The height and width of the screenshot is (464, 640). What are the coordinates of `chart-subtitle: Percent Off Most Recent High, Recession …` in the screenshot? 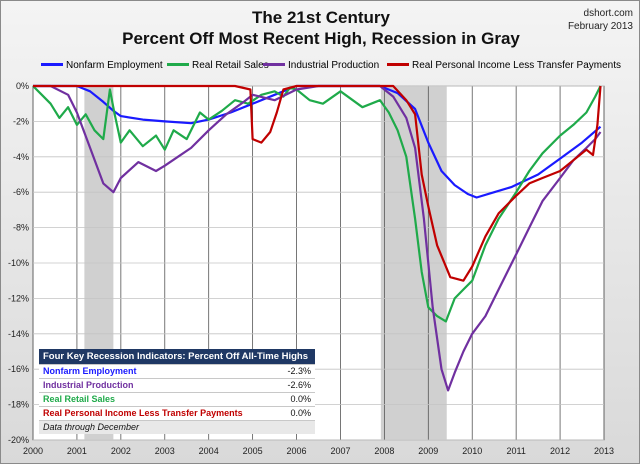 It's located at (321, 38).